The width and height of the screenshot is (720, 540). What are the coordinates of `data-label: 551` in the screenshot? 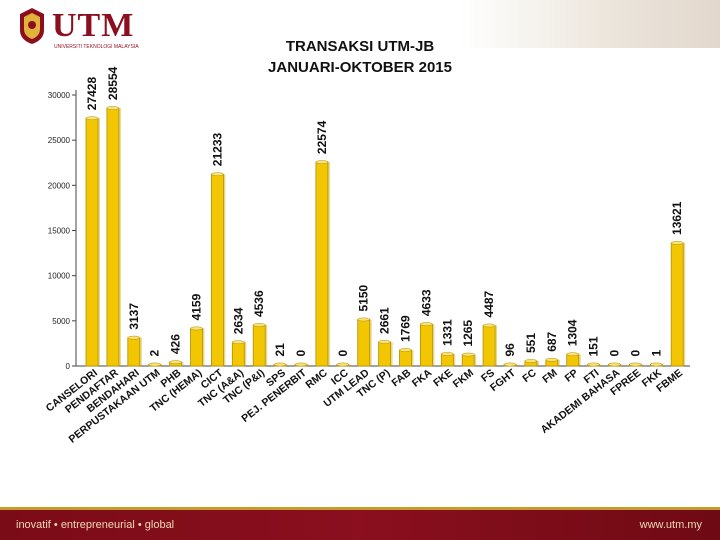 It's located at (531, 343).